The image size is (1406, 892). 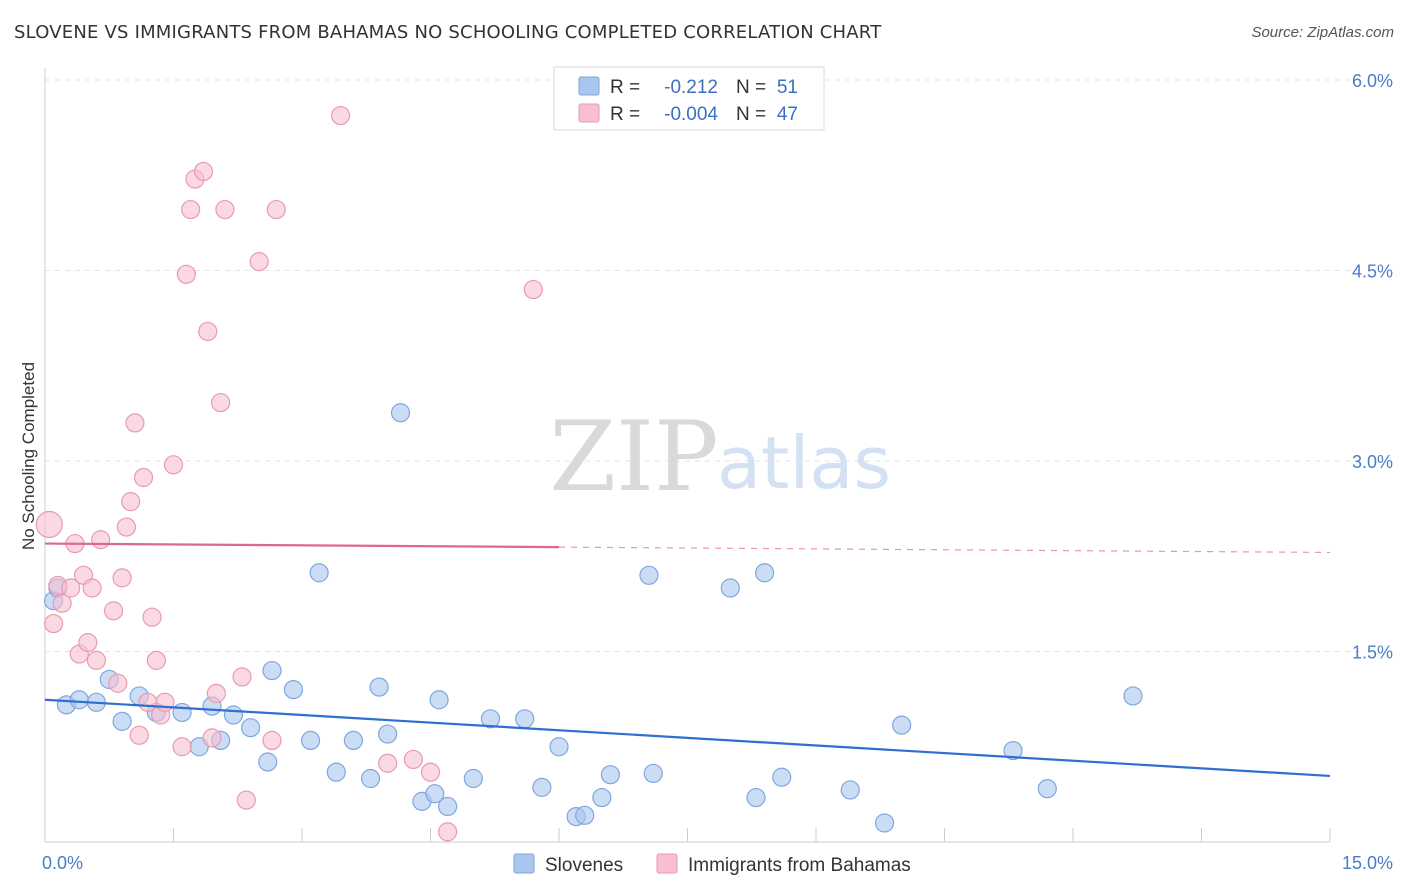 I want to click on legend-label-bahamas: Immigrants from Bahamas, so click(x=799, y=865).